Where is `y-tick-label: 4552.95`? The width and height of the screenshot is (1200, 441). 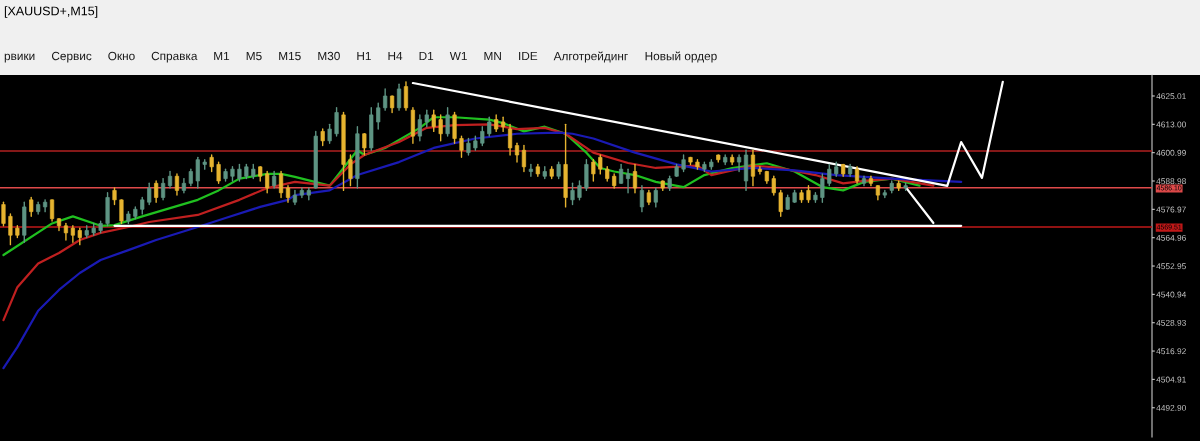 y-tick-label: 4552.95 is located at coordinates (1171, 266).